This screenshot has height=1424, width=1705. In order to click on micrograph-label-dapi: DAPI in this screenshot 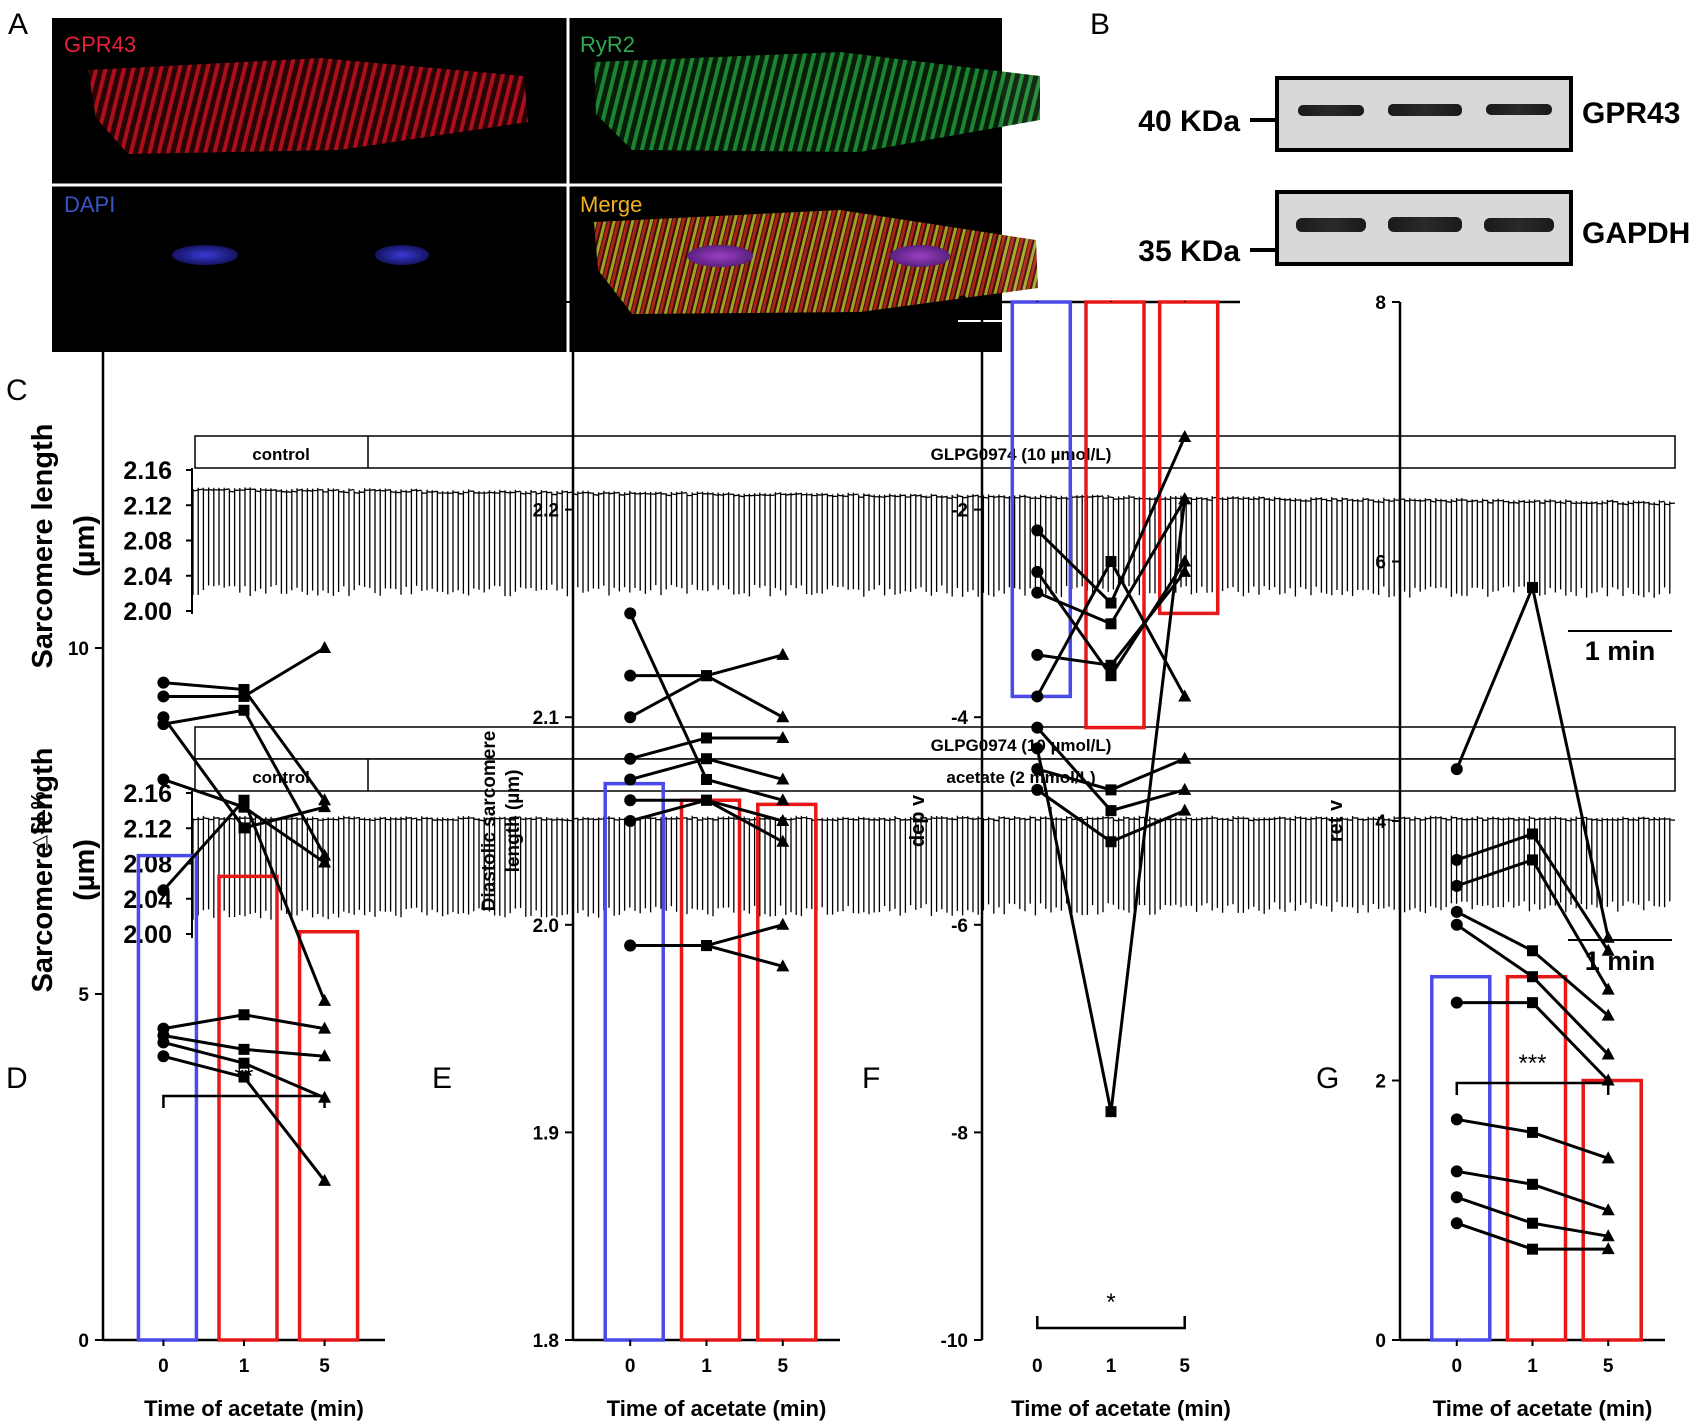, I will do `click(89, 204)`.